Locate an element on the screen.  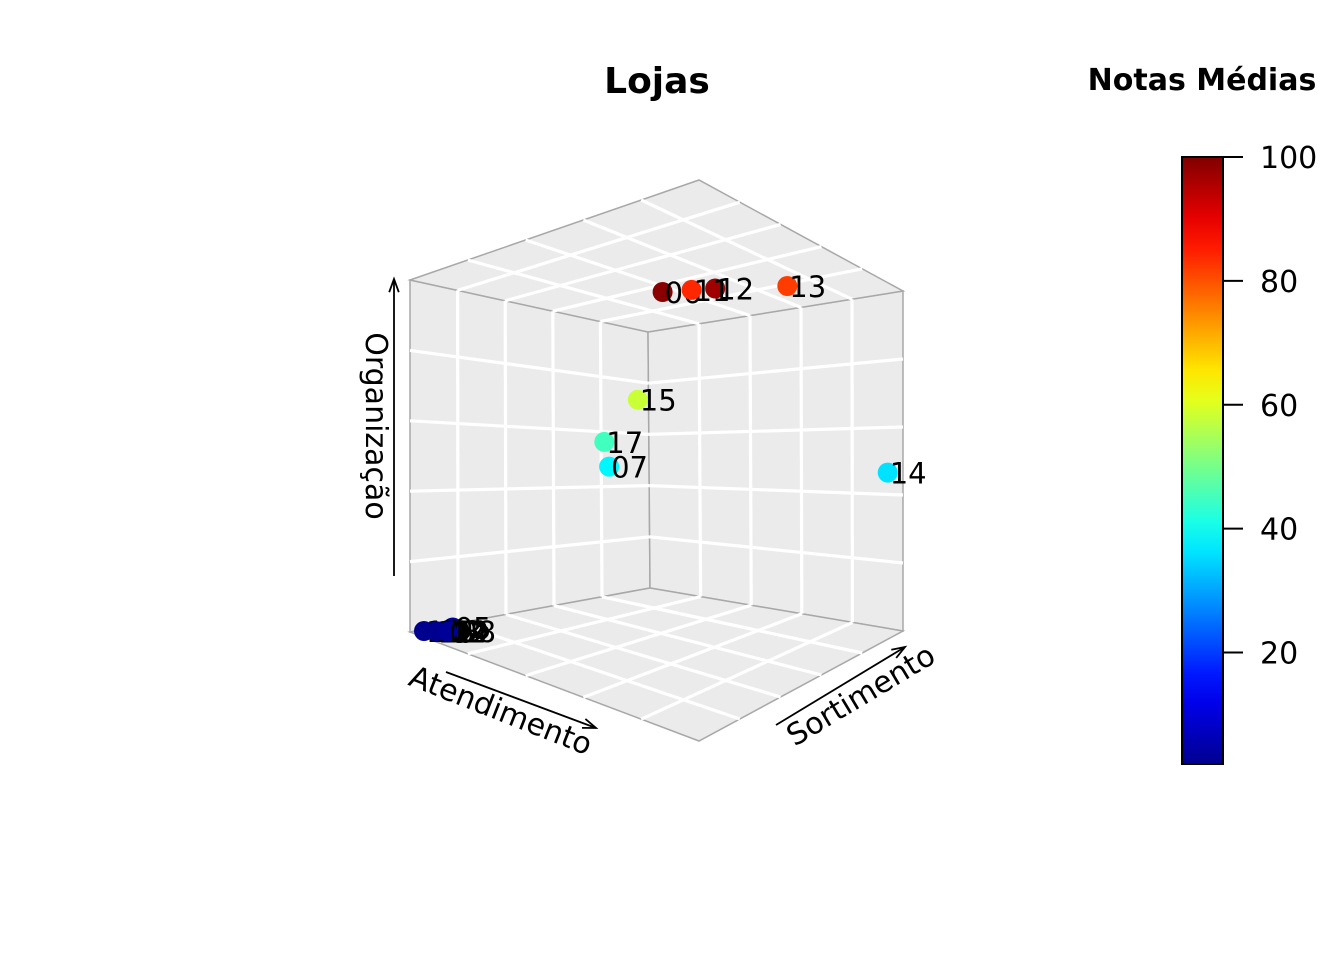
point-label: 02 is located at coordinates (467, 633).